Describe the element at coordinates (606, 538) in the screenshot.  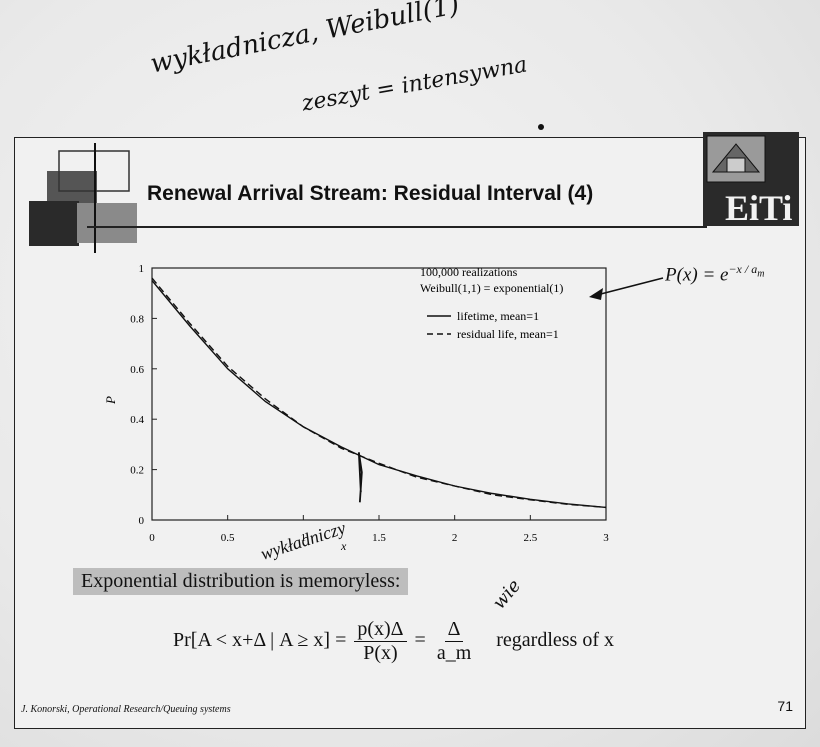
I see `x-tick-label-6: 3` at that location.